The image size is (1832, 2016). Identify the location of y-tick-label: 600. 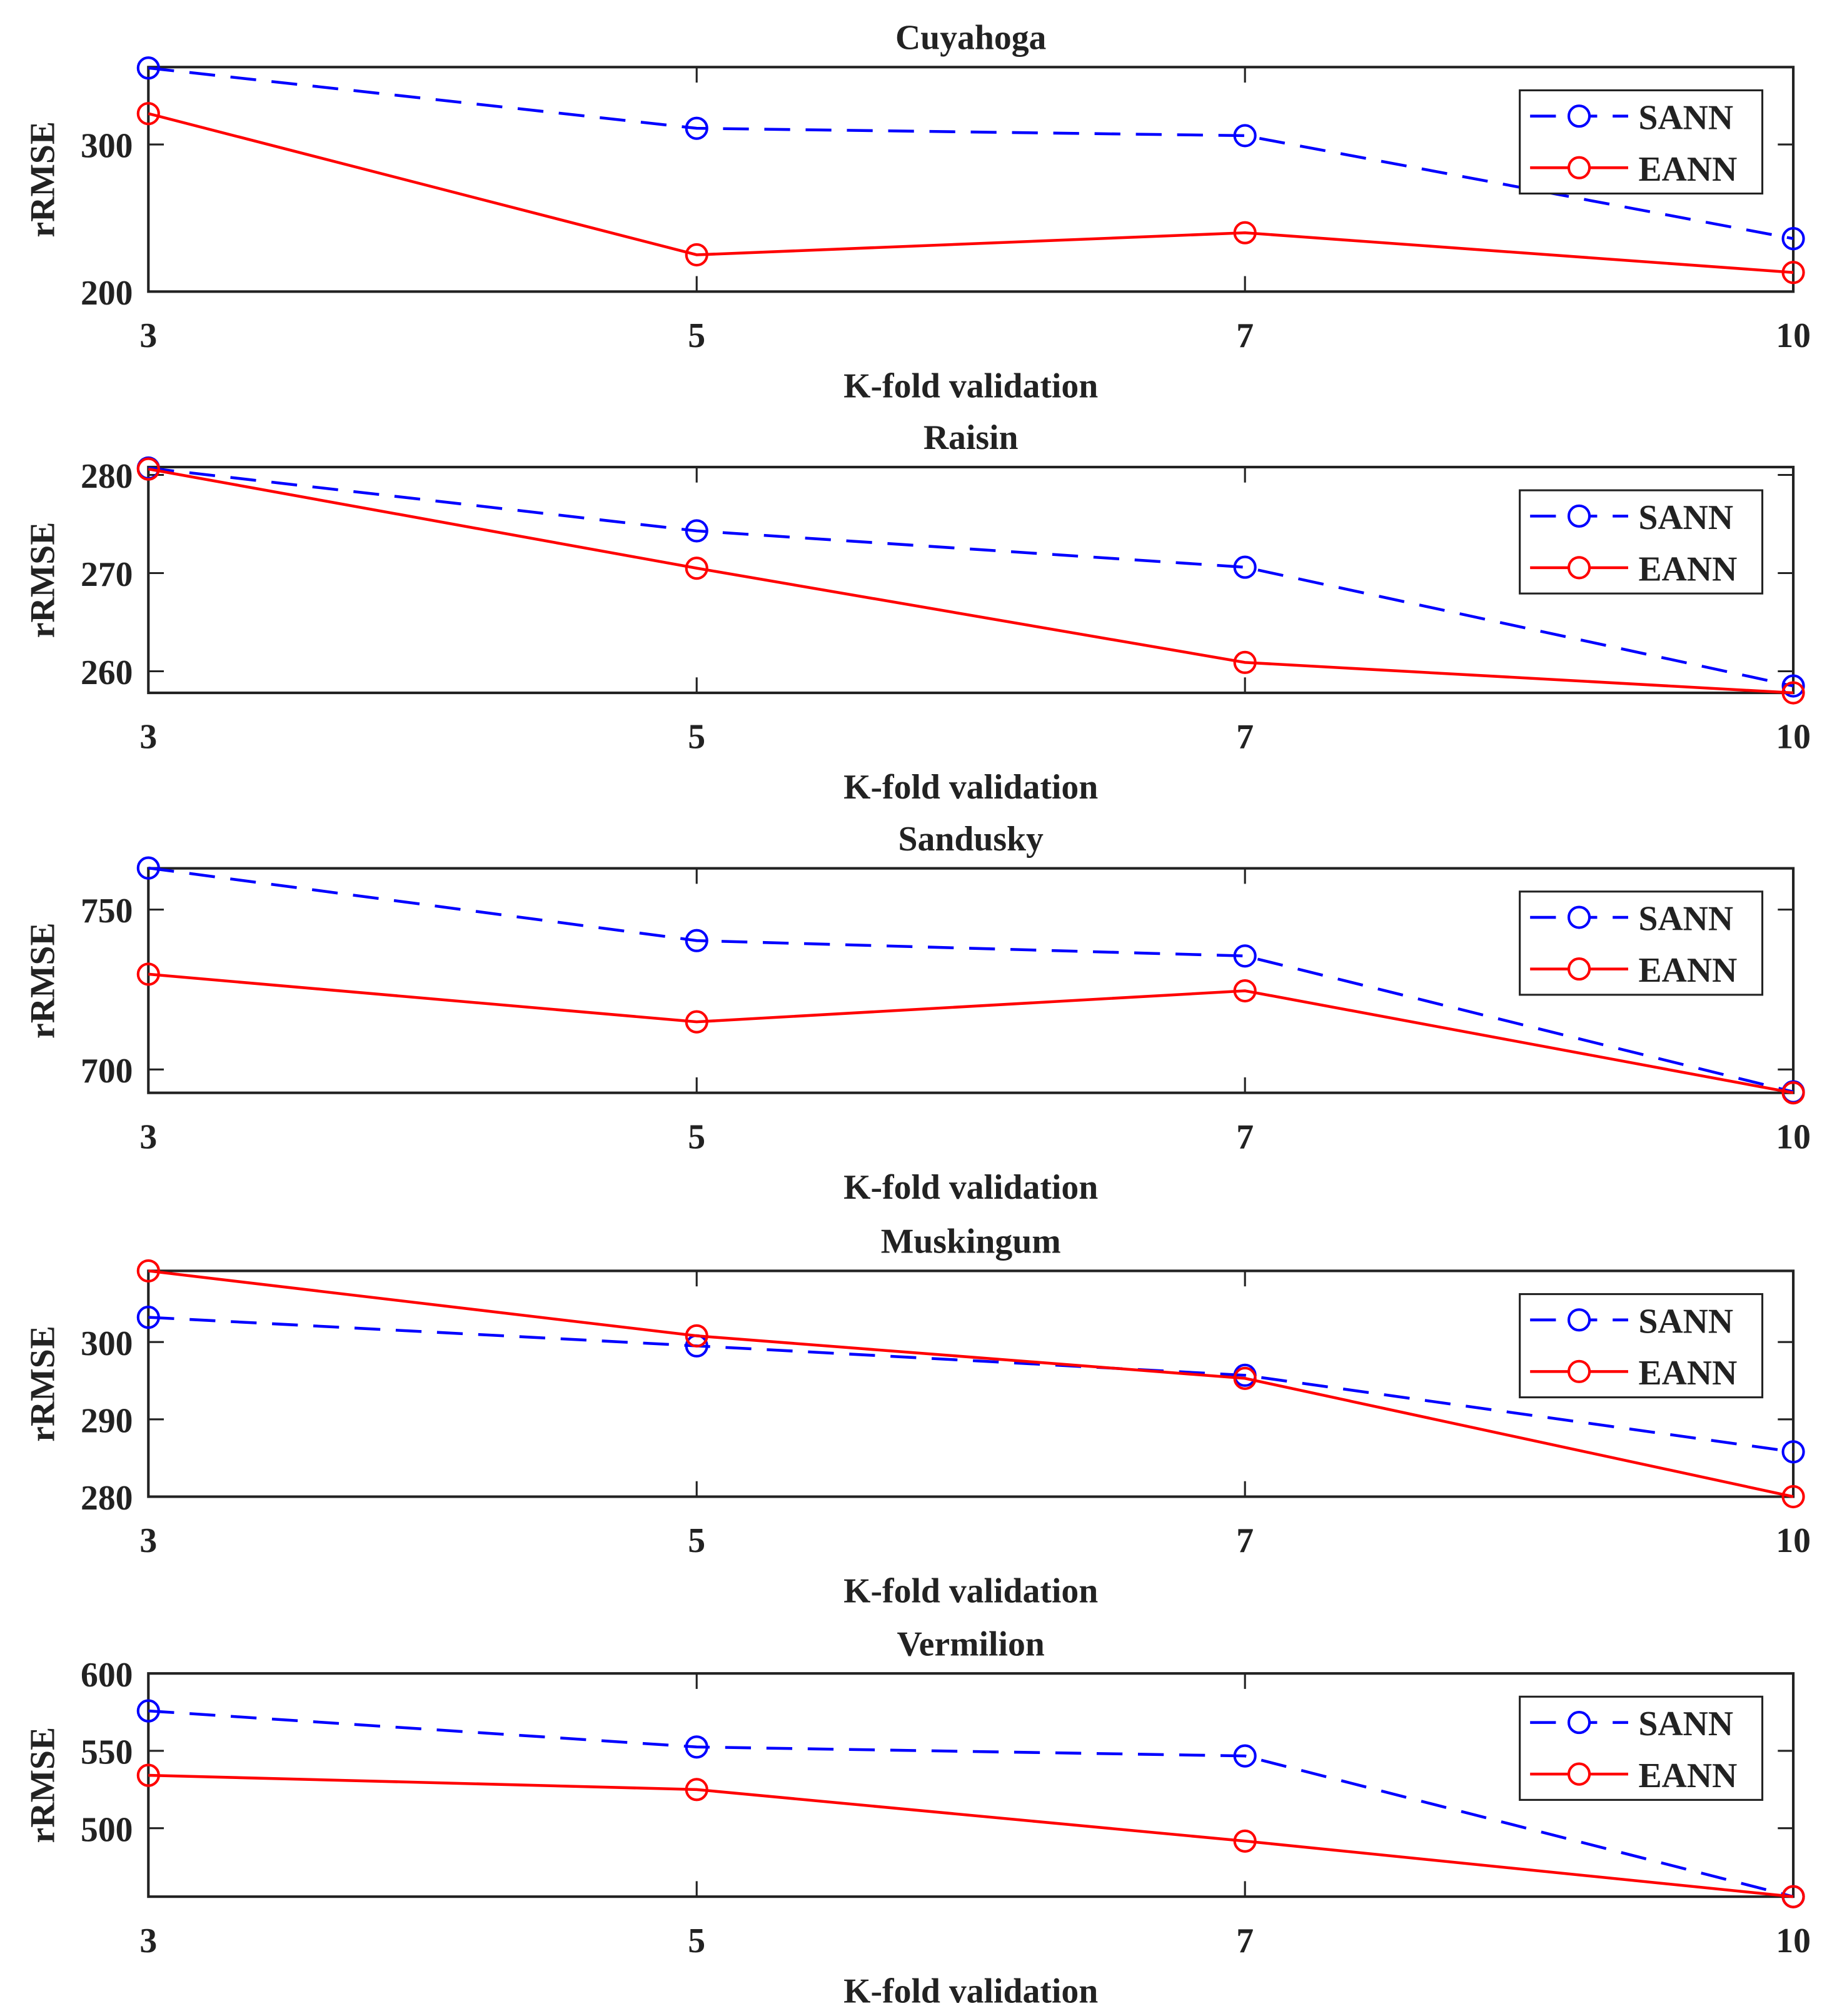
(107, 1675).